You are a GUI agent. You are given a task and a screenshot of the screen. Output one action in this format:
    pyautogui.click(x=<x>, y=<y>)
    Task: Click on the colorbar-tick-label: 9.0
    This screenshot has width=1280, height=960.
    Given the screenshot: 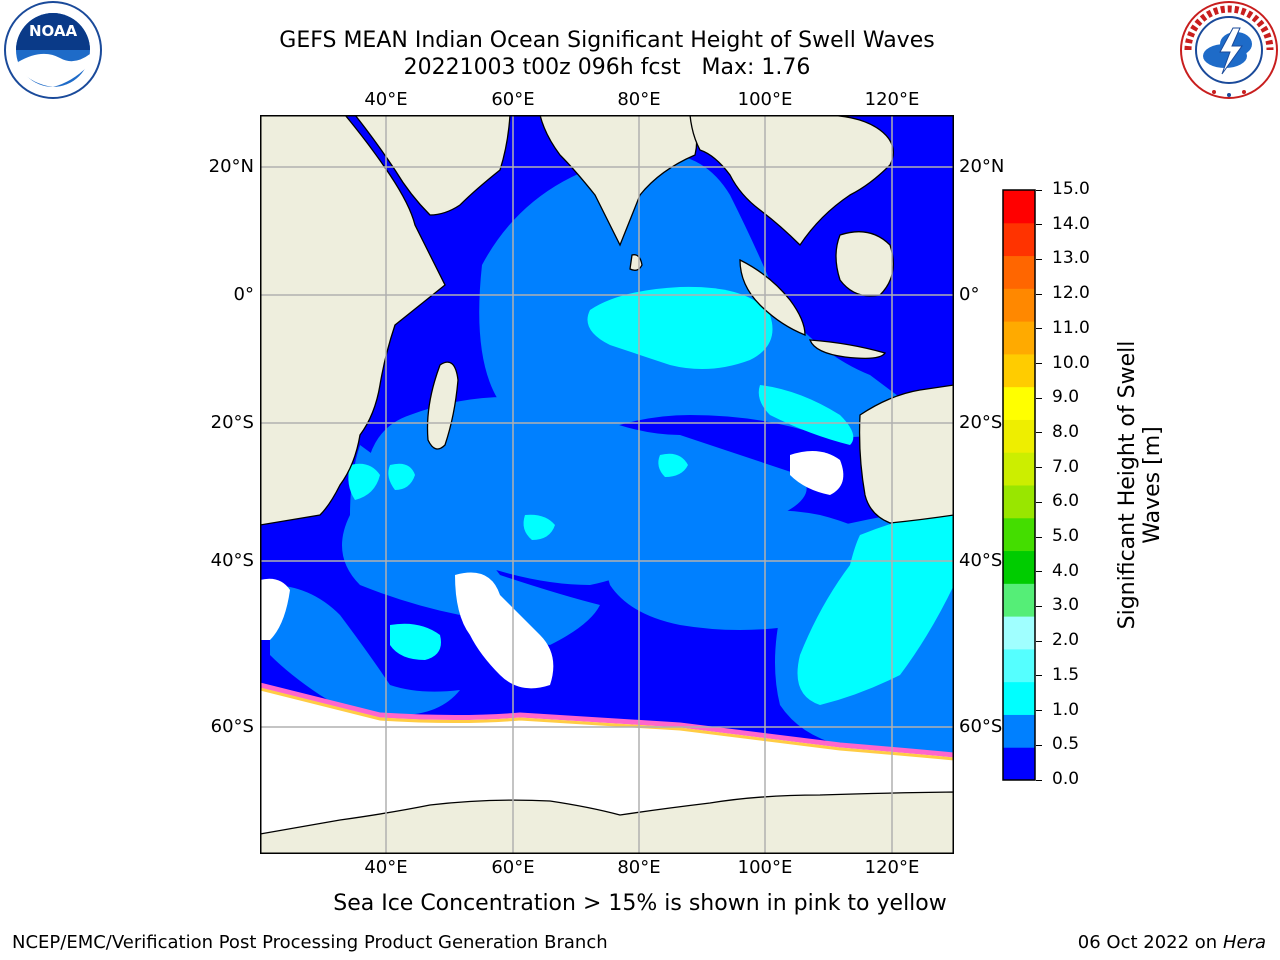 What is the action you would take?
    pyautogui.click(x=1066, y=397)
    